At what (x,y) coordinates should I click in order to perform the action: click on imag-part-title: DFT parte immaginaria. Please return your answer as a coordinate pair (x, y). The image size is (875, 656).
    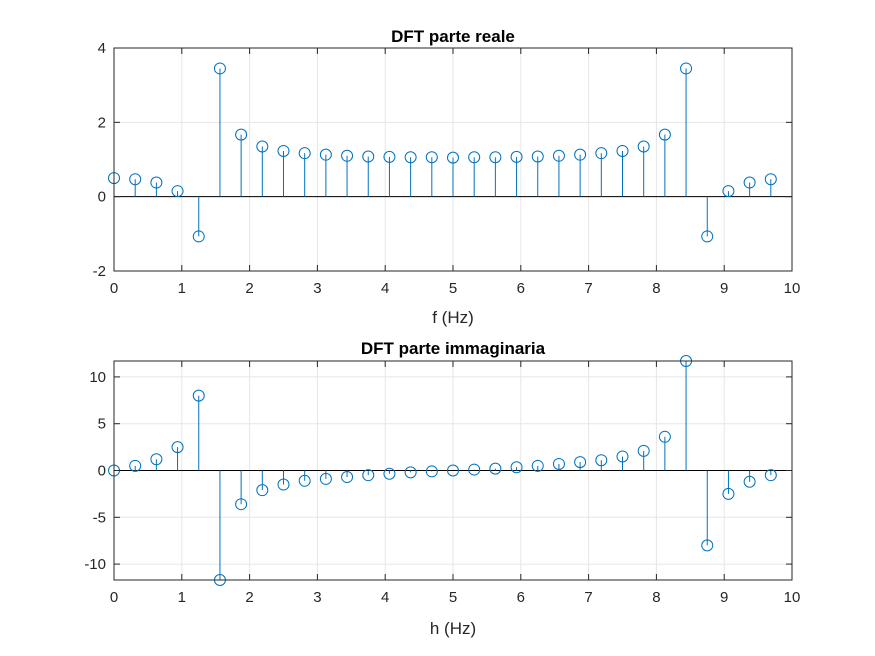
    Looking at the image, I should click on (453, 348).